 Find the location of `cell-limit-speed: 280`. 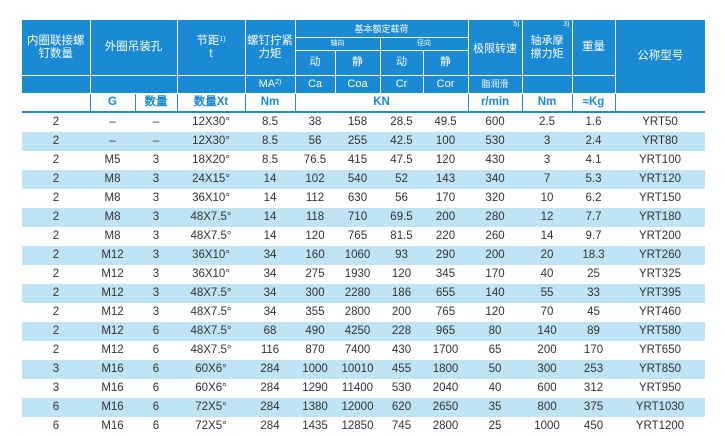

cell-limit-speed: 280 is located at coordinates (495, 217).